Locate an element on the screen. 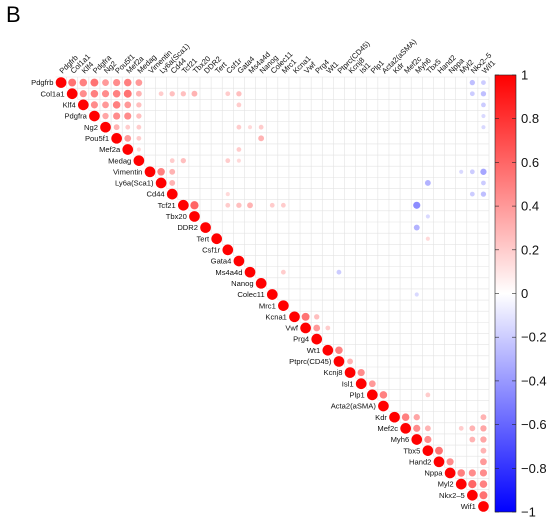 The height and width of the screenshot is (526, 550). row-label: Vimentin is located at coordinates (127, 171).